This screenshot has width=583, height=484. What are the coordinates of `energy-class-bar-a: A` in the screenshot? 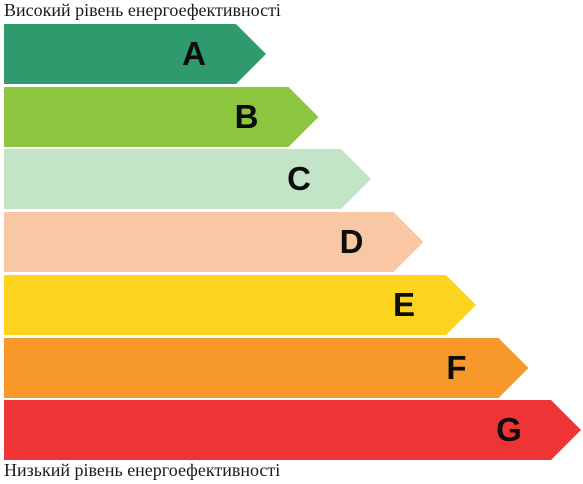 It's located at (135, 54).